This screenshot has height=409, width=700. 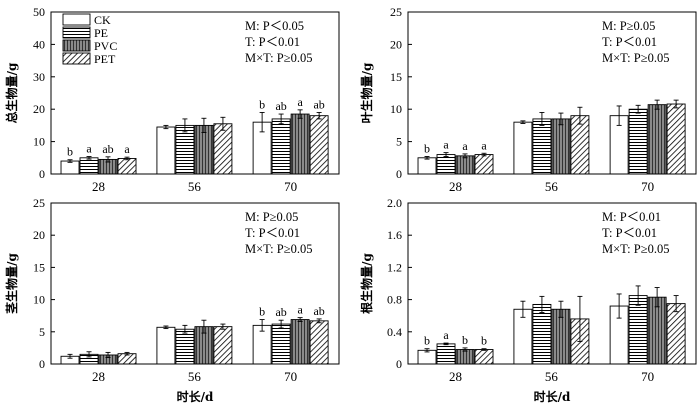 I want to click on sig-label-pe-28: a, so click(x=446, y=145).